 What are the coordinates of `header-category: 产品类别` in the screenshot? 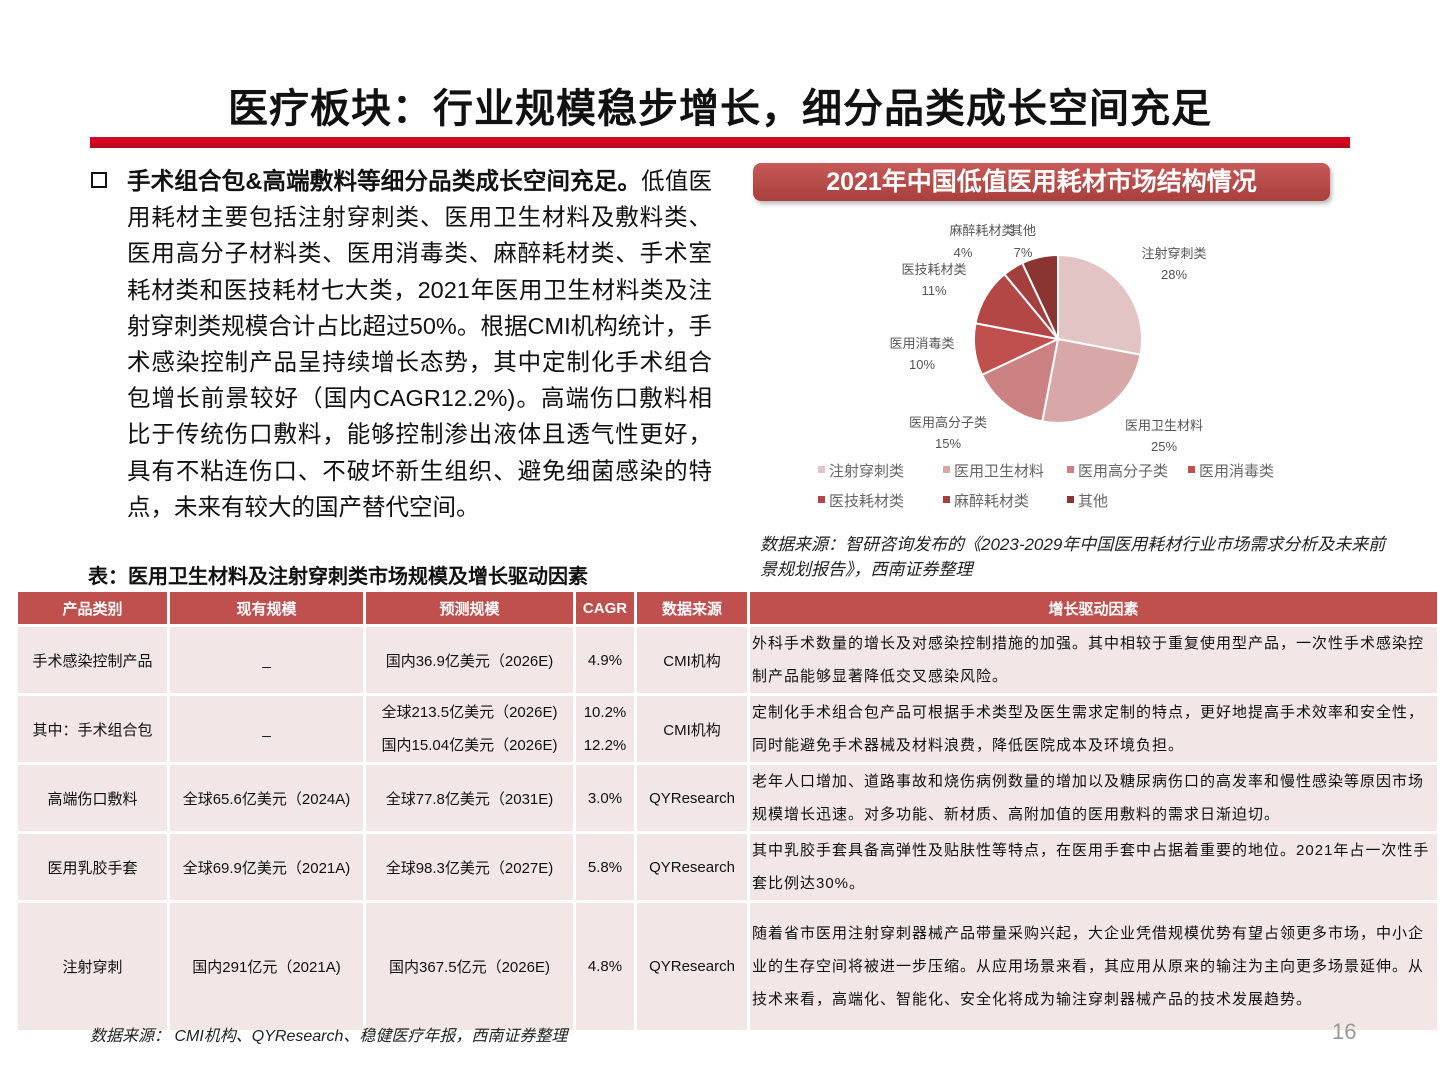 It's located at (92, 608).